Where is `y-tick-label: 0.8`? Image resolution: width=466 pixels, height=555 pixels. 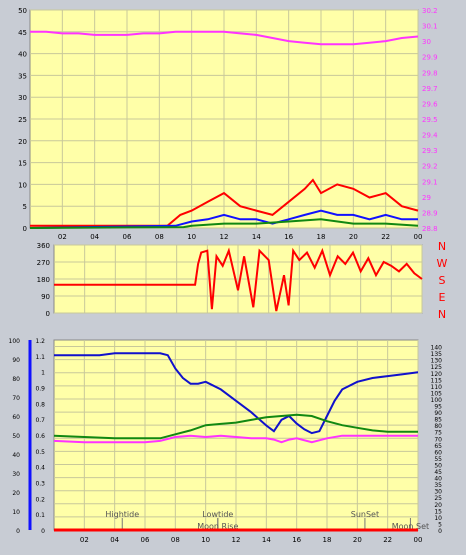 y-tick-label: 0.8 is located at coordinates (40, 404).